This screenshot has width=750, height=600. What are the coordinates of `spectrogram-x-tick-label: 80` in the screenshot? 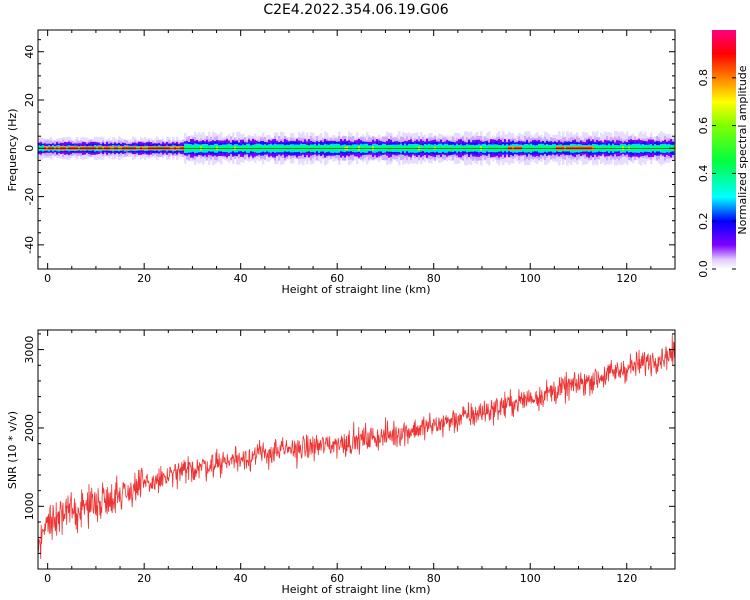 It's located at (434, 278).